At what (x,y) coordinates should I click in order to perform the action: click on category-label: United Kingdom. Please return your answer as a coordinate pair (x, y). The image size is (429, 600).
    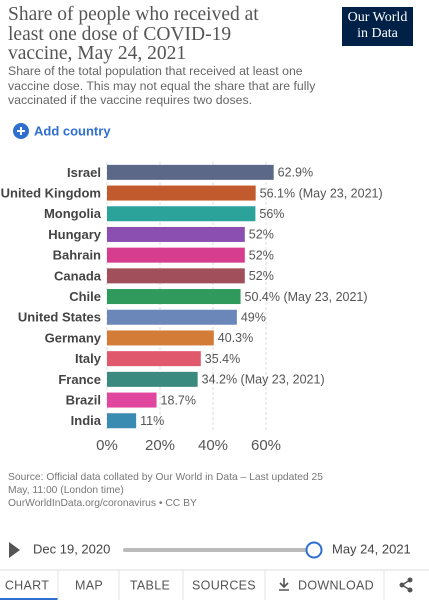
    Looking at the image, I should click on (51, 192).